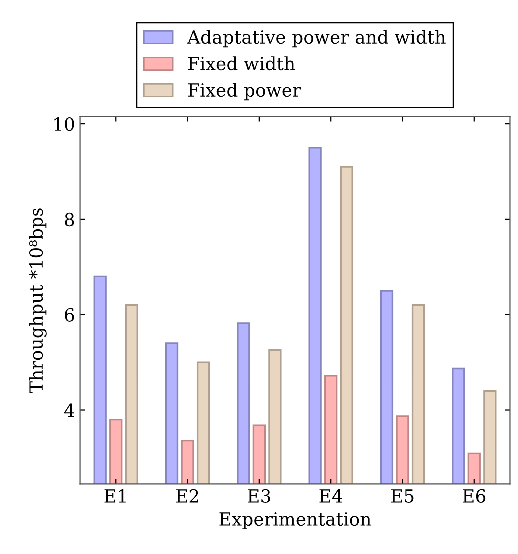 This screenshot has width=518, height=554. Describe the element at coordinates (69, 315) in the screenshot. I see `y-tick-label: 6` at that location.